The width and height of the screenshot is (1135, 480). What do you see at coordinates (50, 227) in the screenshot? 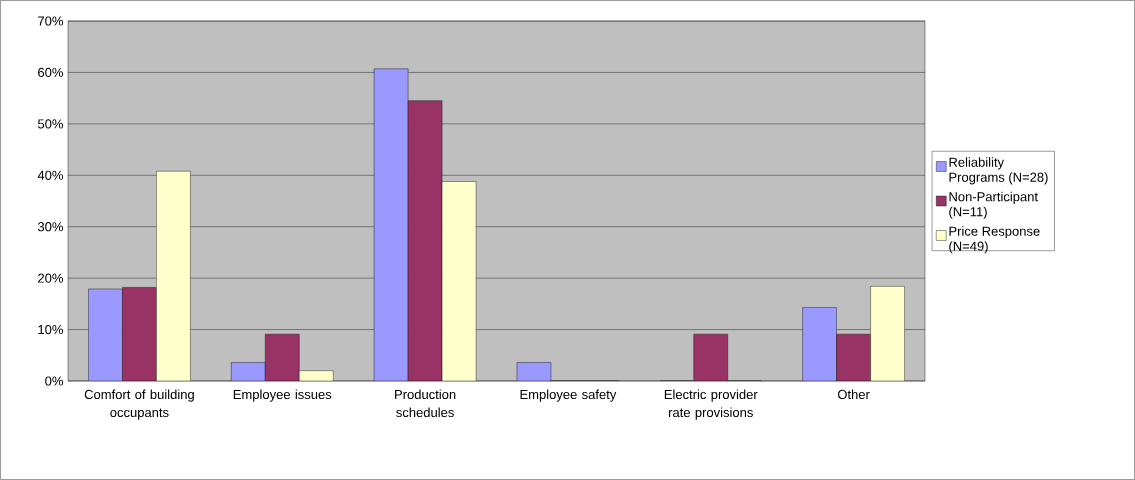
I see `y-tick-label: 30%` at bounding box center [50, 227].